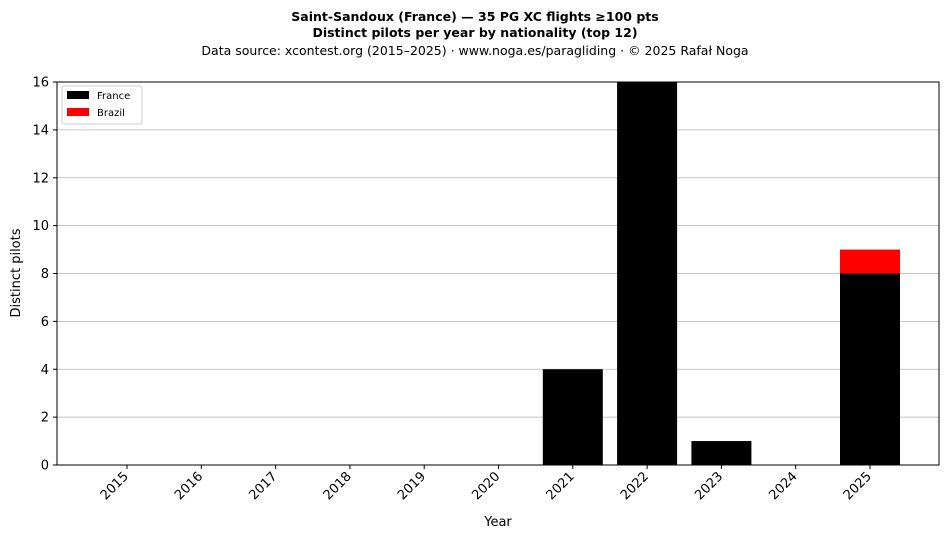 The height and width of the screenshot is (539, 950). What do you see at coordinates (16, 272) in the screenshot?
I see `y-axis-label: Distinct pilots` at bounding box center [16, 272].